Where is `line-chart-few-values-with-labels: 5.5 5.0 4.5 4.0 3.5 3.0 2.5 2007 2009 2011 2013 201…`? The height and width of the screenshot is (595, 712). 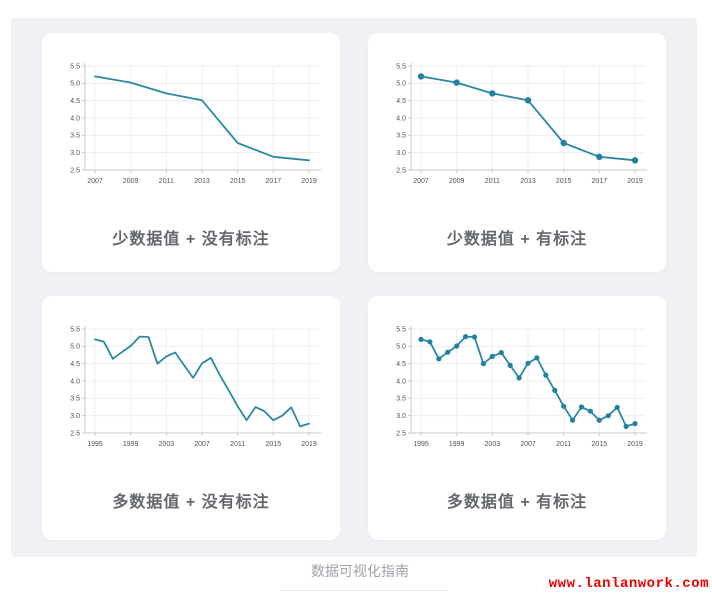
line-chart-few-values-with-labels: 5.5 5.0 4.5 4.0 3.5 3.0 2.5 2007 2009 2011 2013 201… is located at coordinates (521, 124).